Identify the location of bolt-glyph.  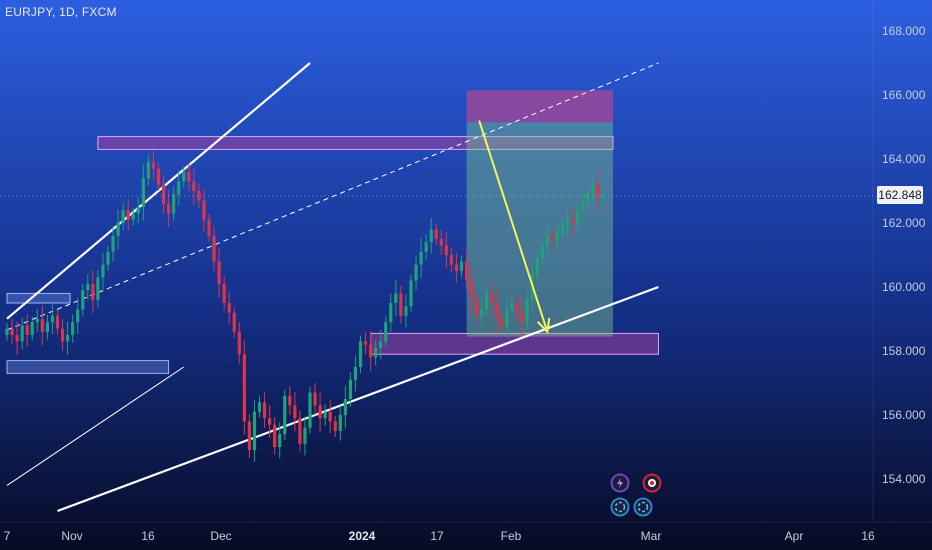
(620, 483).